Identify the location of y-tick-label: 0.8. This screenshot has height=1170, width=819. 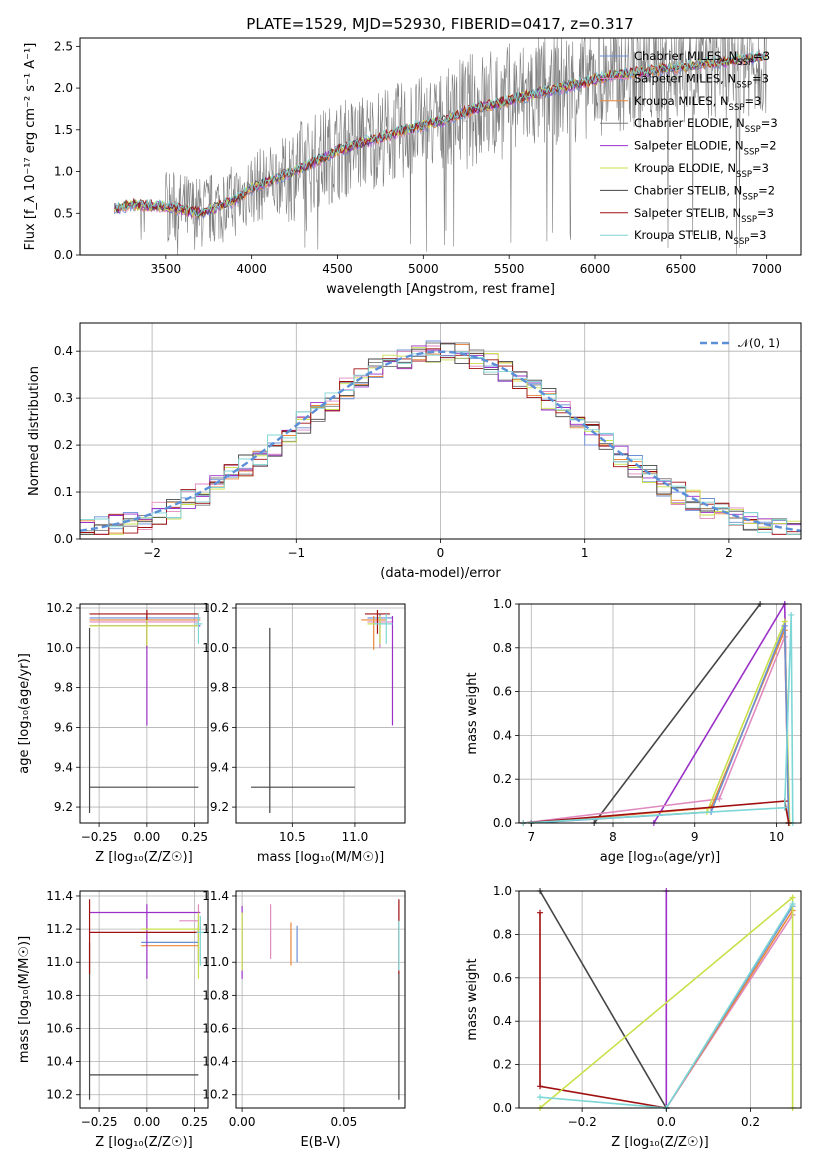
(502, 648).